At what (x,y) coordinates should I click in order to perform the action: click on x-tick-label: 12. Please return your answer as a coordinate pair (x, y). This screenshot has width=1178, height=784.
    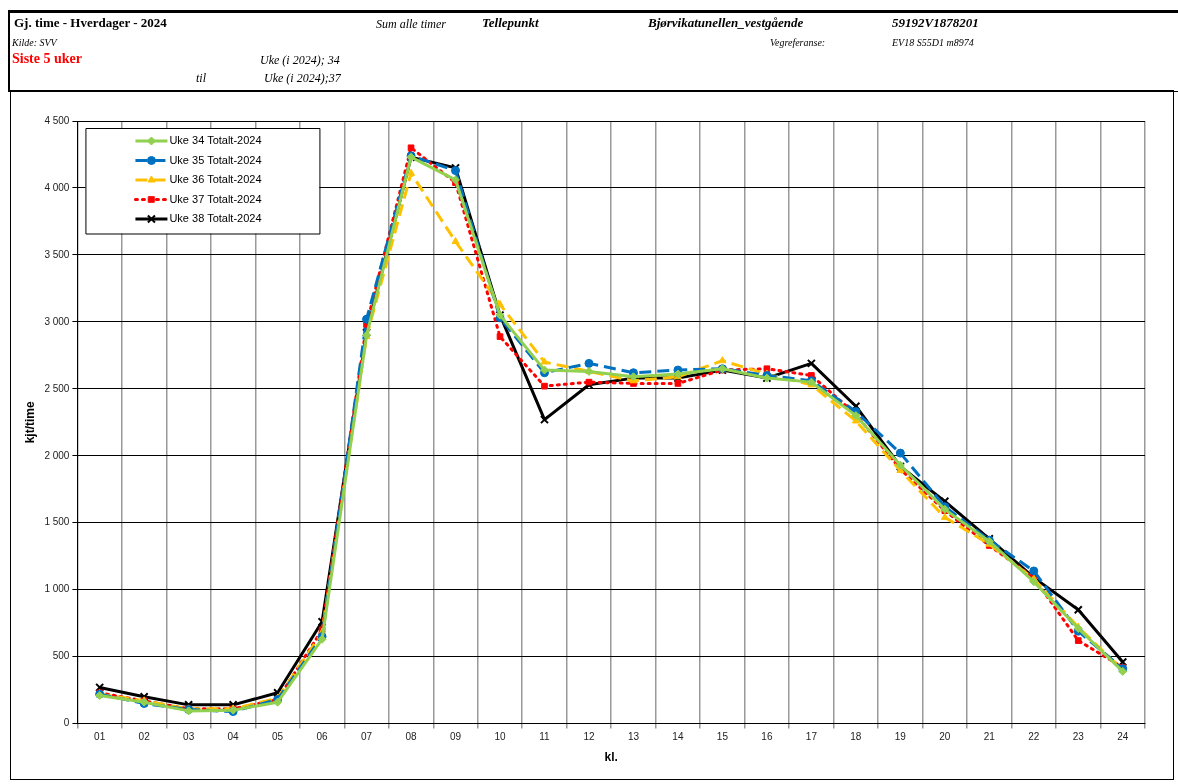
    Looking at the image, I should click on (589, 737).